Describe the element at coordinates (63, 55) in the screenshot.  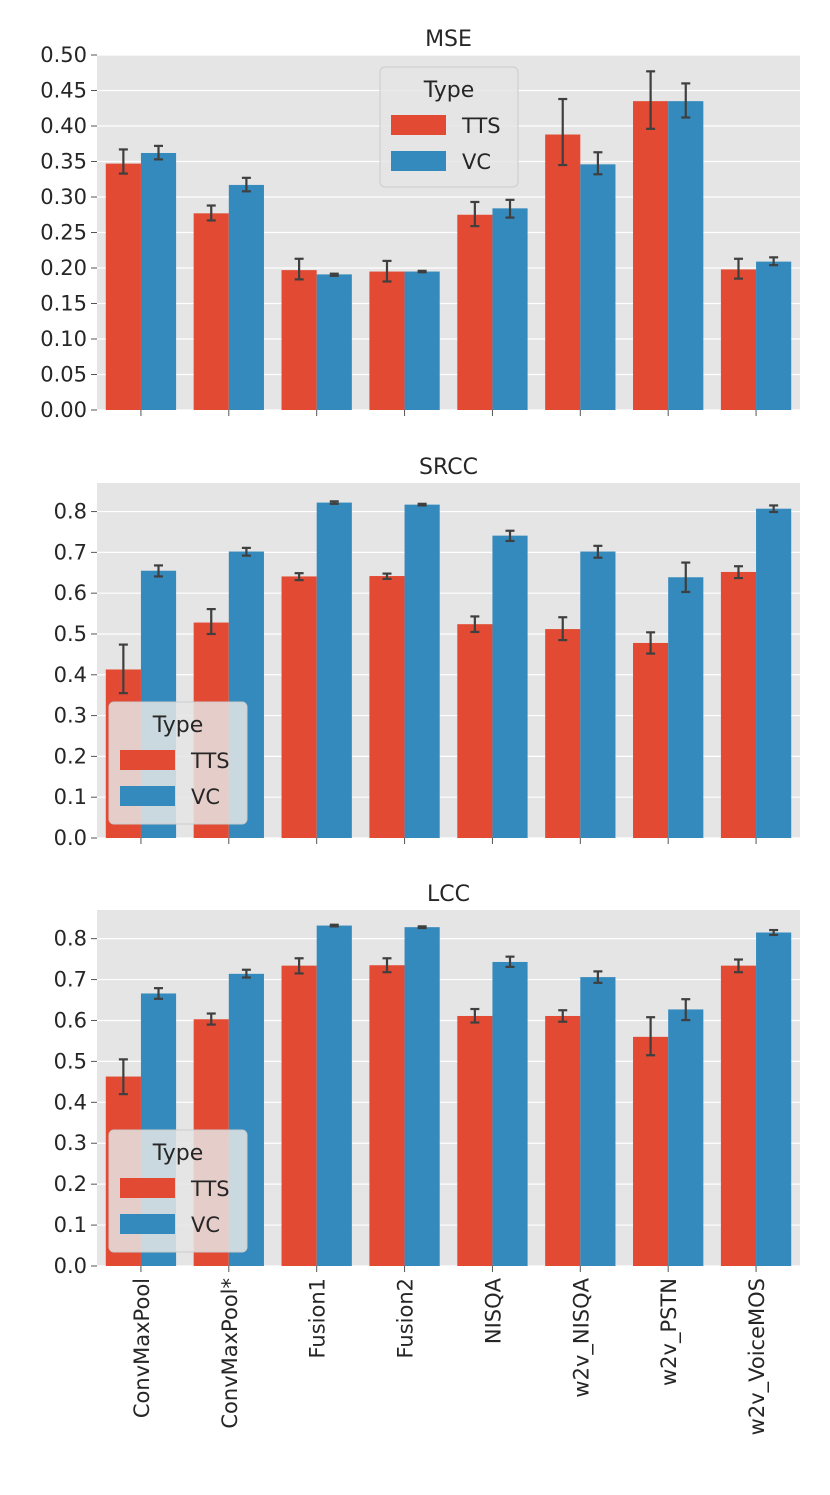
I see `y-tick-label: 0.50` at that location.